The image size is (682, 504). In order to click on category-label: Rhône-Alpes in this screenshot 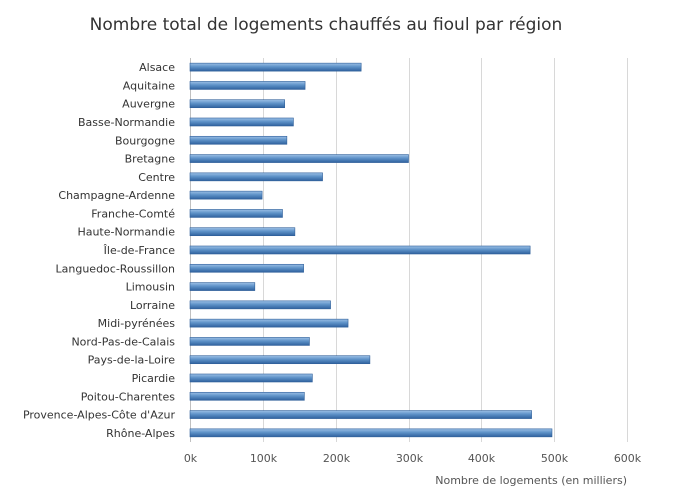, I will do `click(140, 433)`.